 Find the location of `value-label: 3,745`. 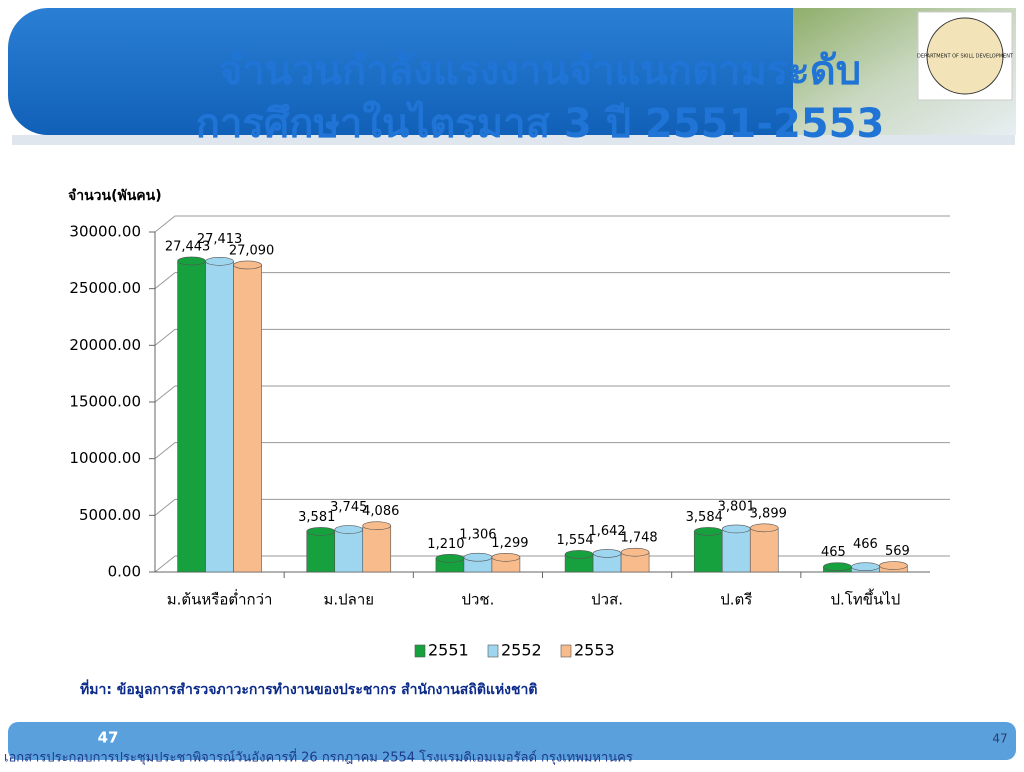

value-label: 3,745 is located at coordinates (348, 507).